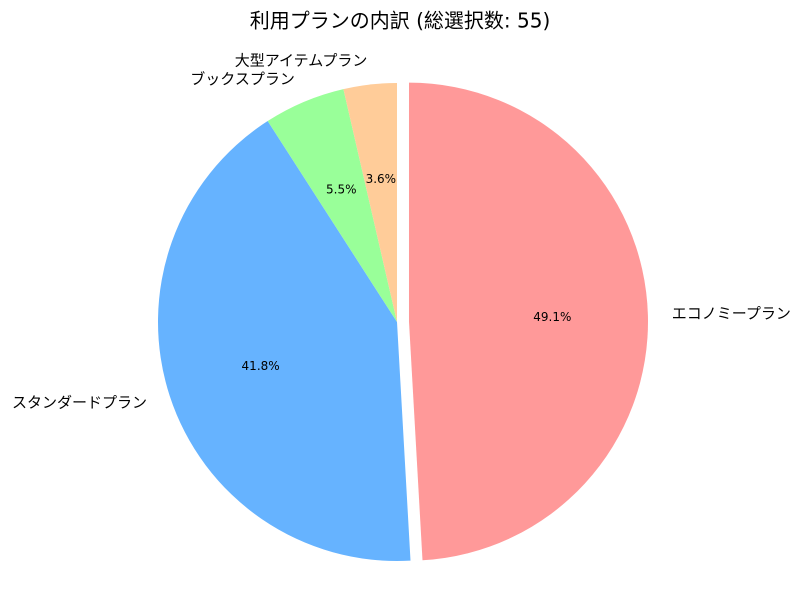 This screenshot has width=800, height=600. I want to click on percent-label: 3.6%, so click(381, 179).